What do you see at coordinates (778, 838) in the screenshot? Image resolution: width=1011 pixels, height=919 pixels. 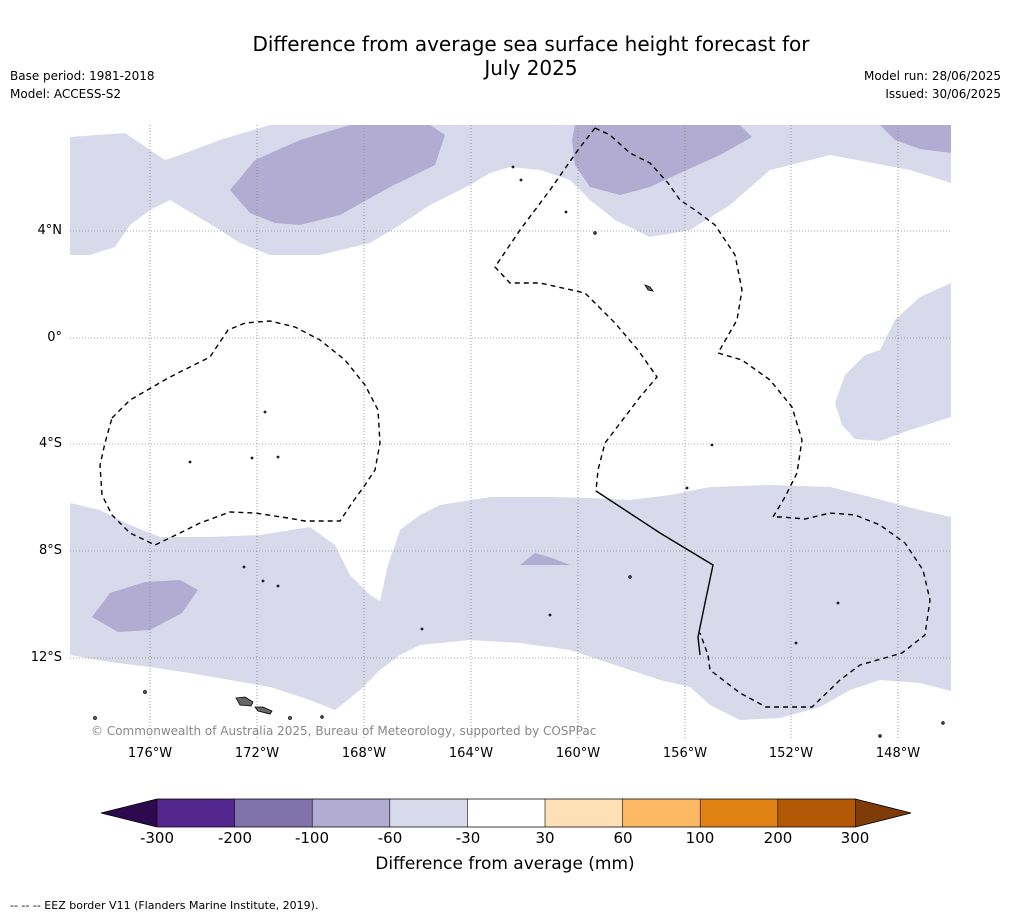 I see `colorbar-tick: 200` at bounding box center [778, 838].